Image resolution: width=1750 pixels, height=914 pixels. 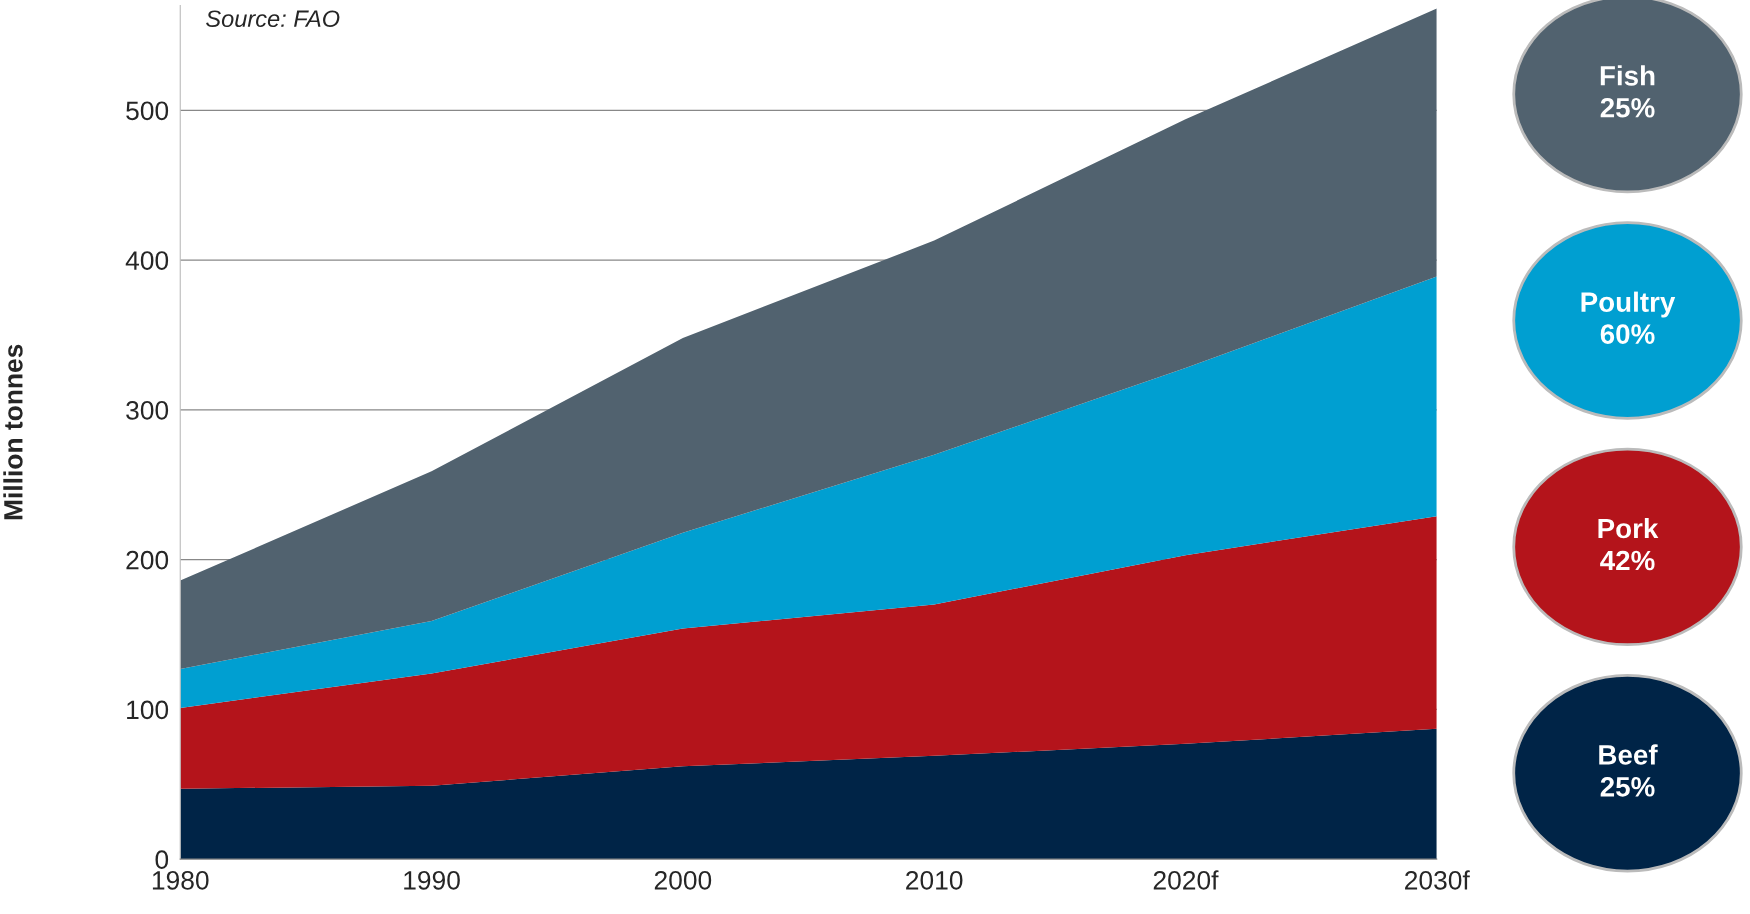 What do you see at coordinates (1628, 528) in the screenshot?
I see `text: Pork` at bounding box center [1628, 528].